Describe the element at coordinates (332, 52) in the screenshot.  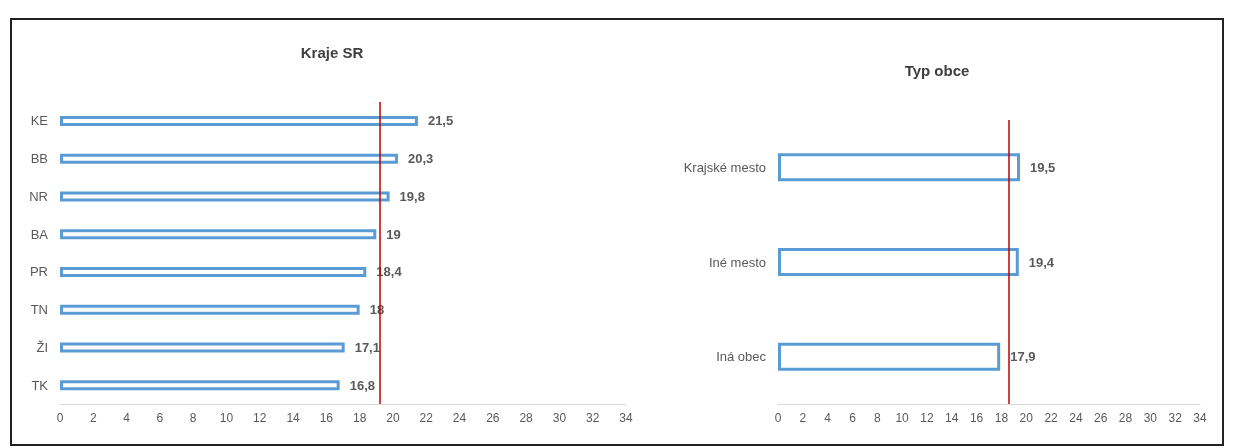
I see `chart-title: Kraje SR` at that location.